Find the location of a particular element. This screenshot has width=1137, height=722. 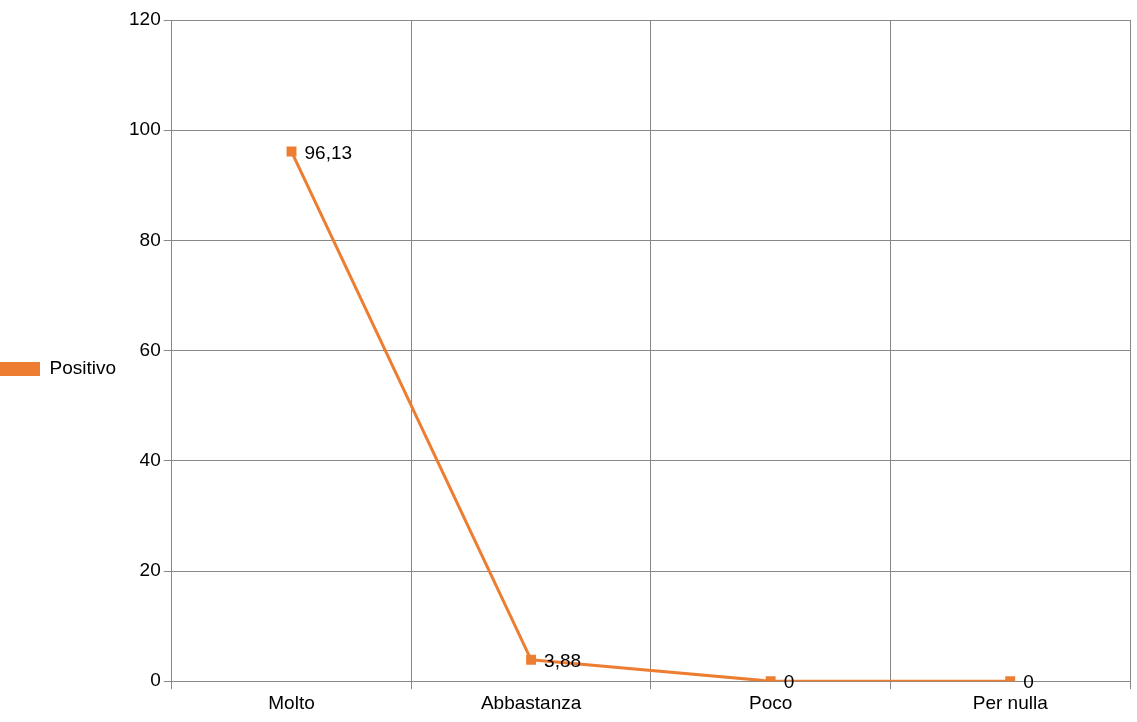

x-tick-label: Molto is located at coordinates (291, 702).